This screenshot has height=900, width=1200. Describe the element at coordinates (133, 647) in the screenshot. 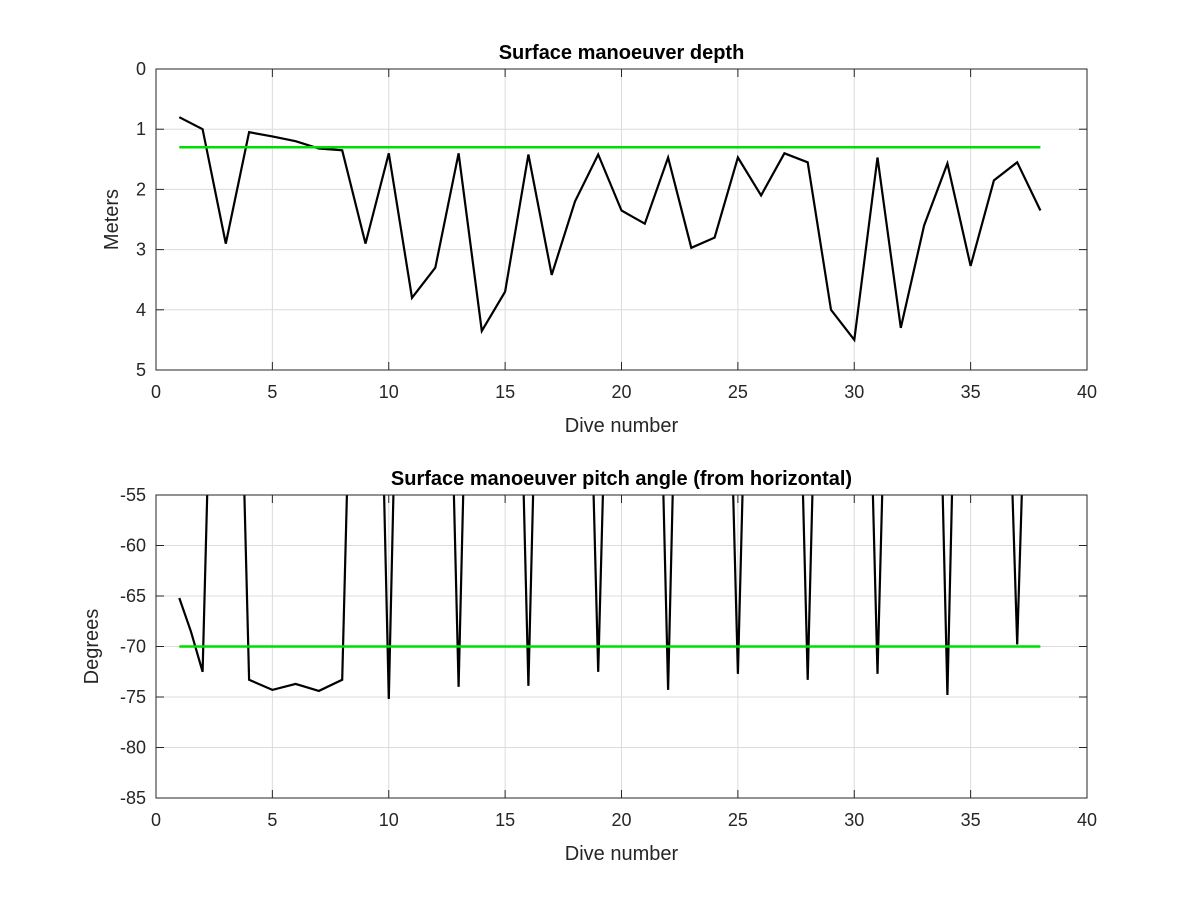

I see `y-tick-label: -70` at that location.